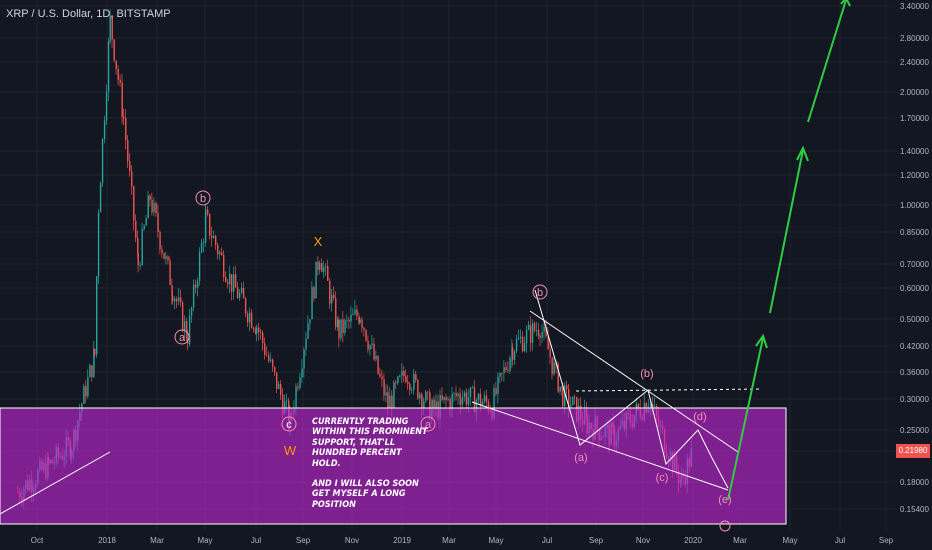 This screenshot has width=932, height=550. Describe the element at coordinates (352, 540) in the screenshot. I see `x-tick-label: Nov` at that location.